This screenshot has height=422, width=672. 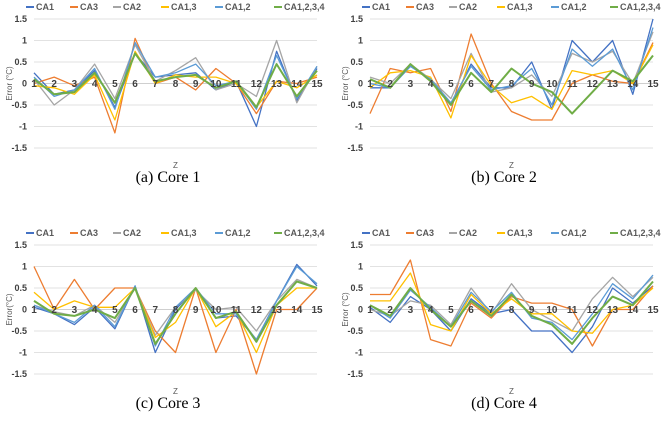 What do you see at coordinates (168, 177) in the screenshot?
I see `panel-caption: (a) Core 1` at bounding box center [168, 177].